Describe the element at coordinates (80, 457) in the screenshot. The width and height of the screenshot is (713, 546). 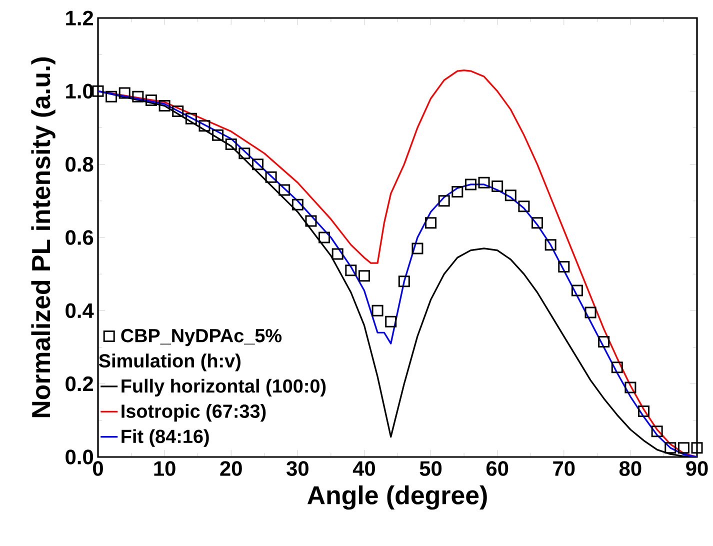
I see `y-tick-label: 0.0` at that location.